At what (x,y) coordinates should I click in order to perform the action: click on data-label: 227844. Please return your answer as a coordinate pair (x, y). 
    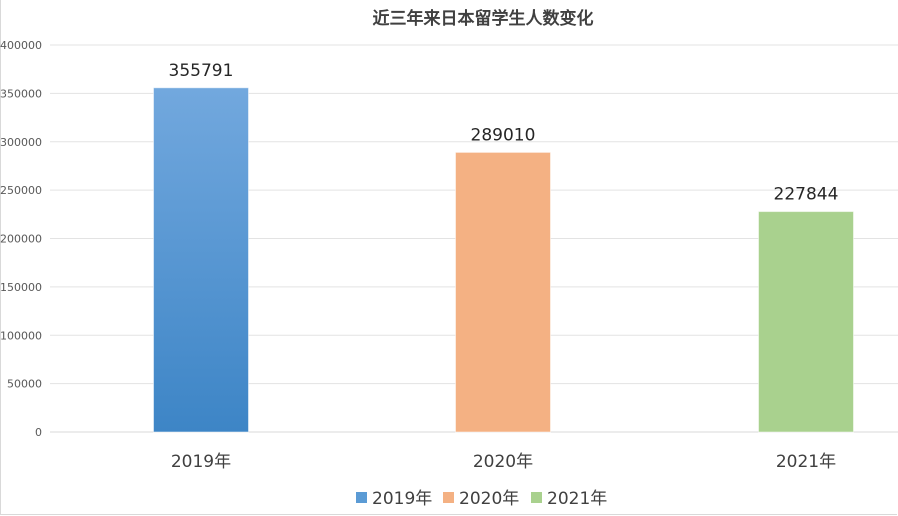
    Looking at the image, I should click on (806, 195).